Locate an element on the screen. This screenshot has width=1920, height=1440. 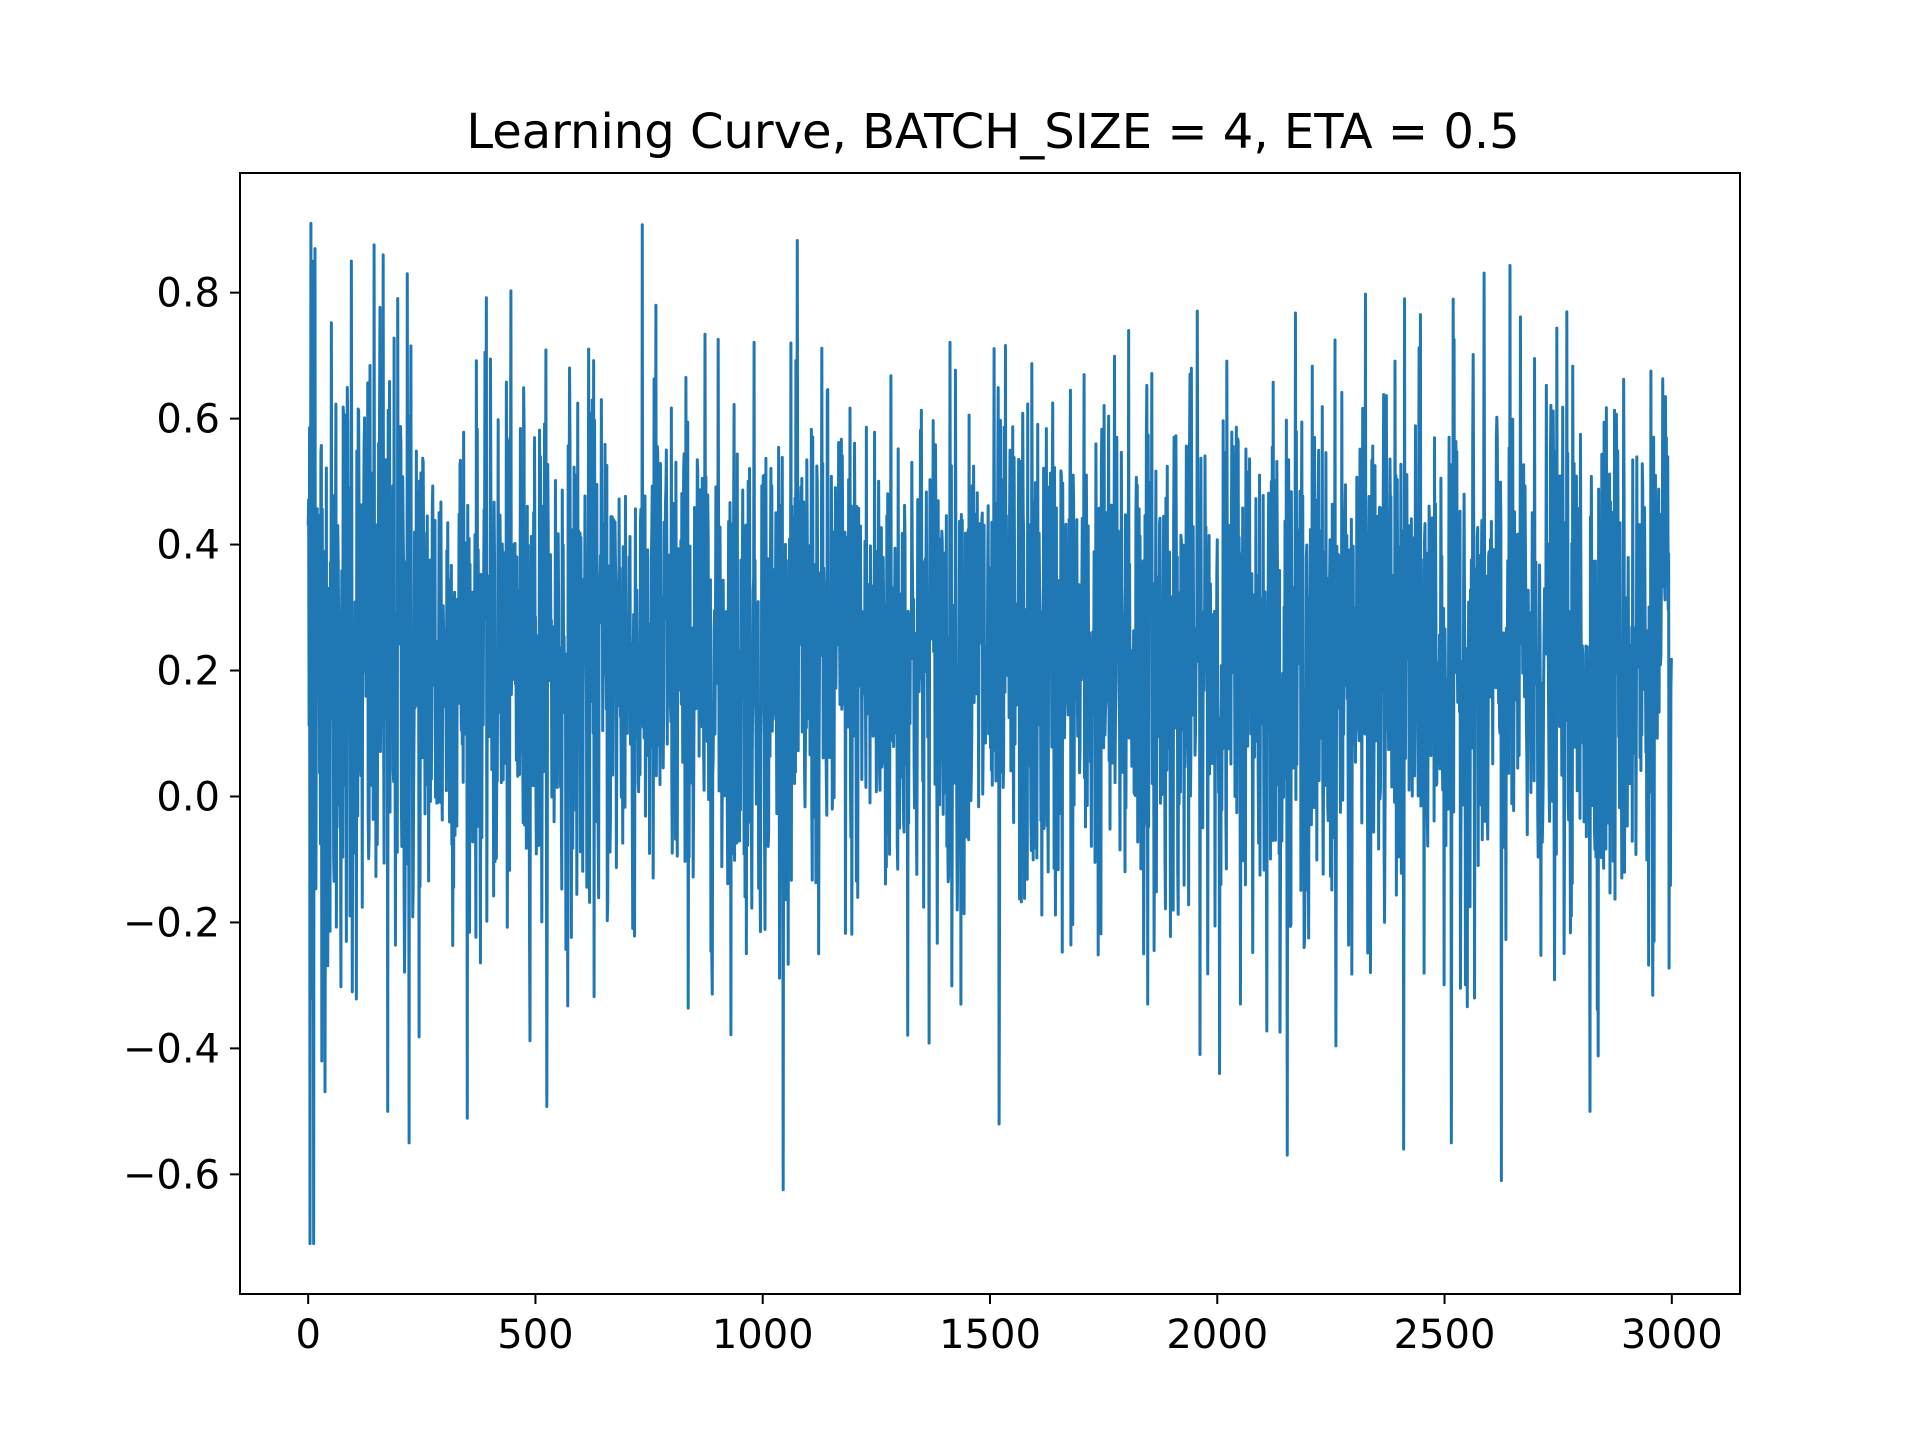
x-axis: 0 500 1000 1500 2000 2500 3000 is located at coordinates (1009, 1326).